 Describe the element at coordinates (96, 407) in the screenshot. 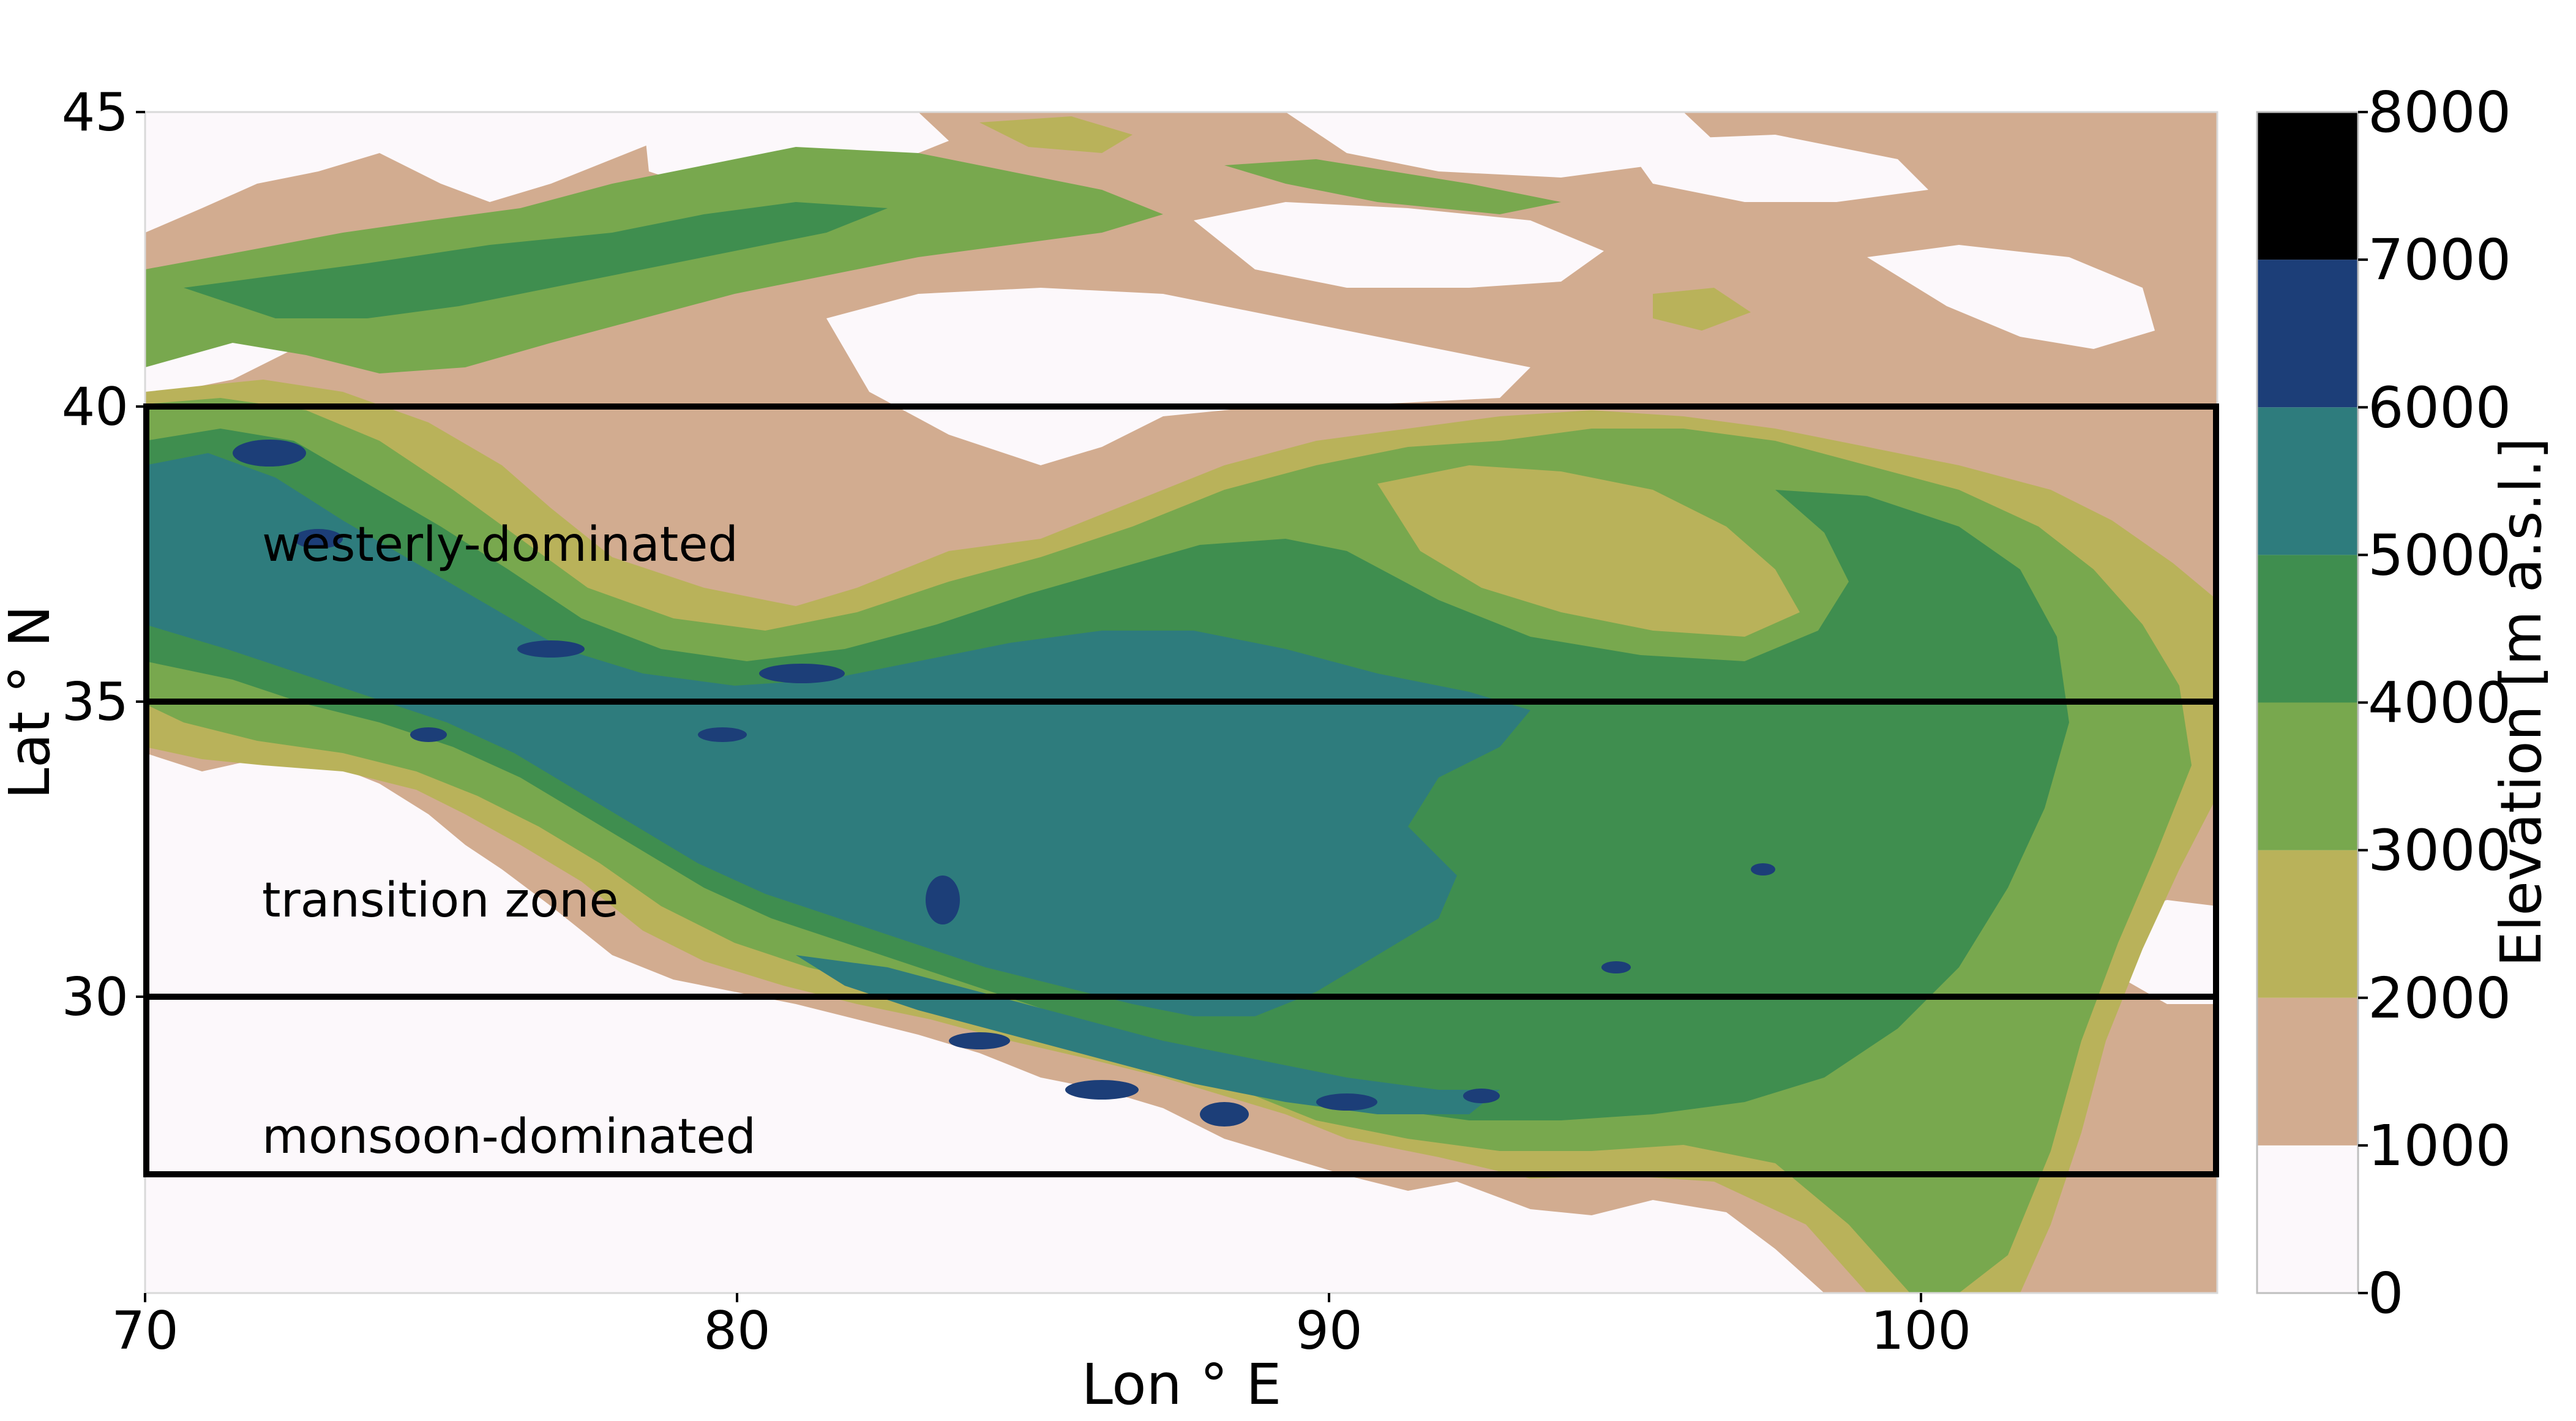

I see `y-tick-label: 40` at that location.